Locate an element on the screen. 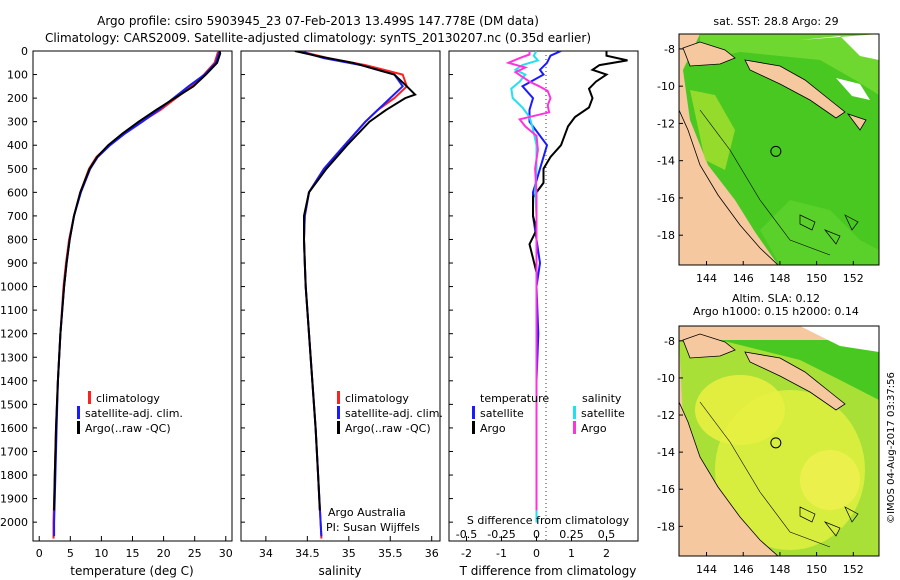 Image resolution: width=900 pixels, height=580 pixels. legend-argo-mark is located at coordinates (78, 427).